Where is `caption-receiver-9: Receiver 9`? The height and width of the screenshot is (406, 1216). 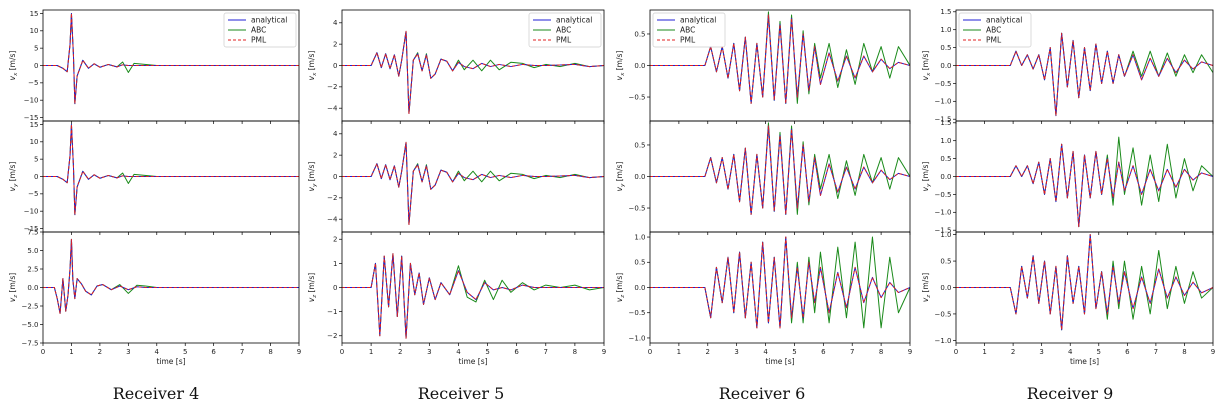
caption-receiver-9: Receiver 9 is located at coordinates (1070, 393).